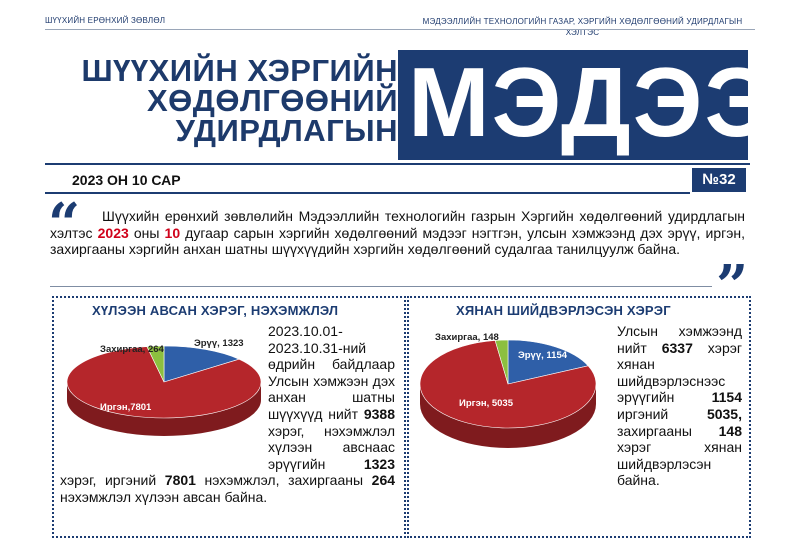 The height and width of the screenshot is (544, 794). What do you see at coordinates (112, 480) in the screenshot?
I see `received-text-c: хэрэг, иргэний` at bounding box center [112, 480].